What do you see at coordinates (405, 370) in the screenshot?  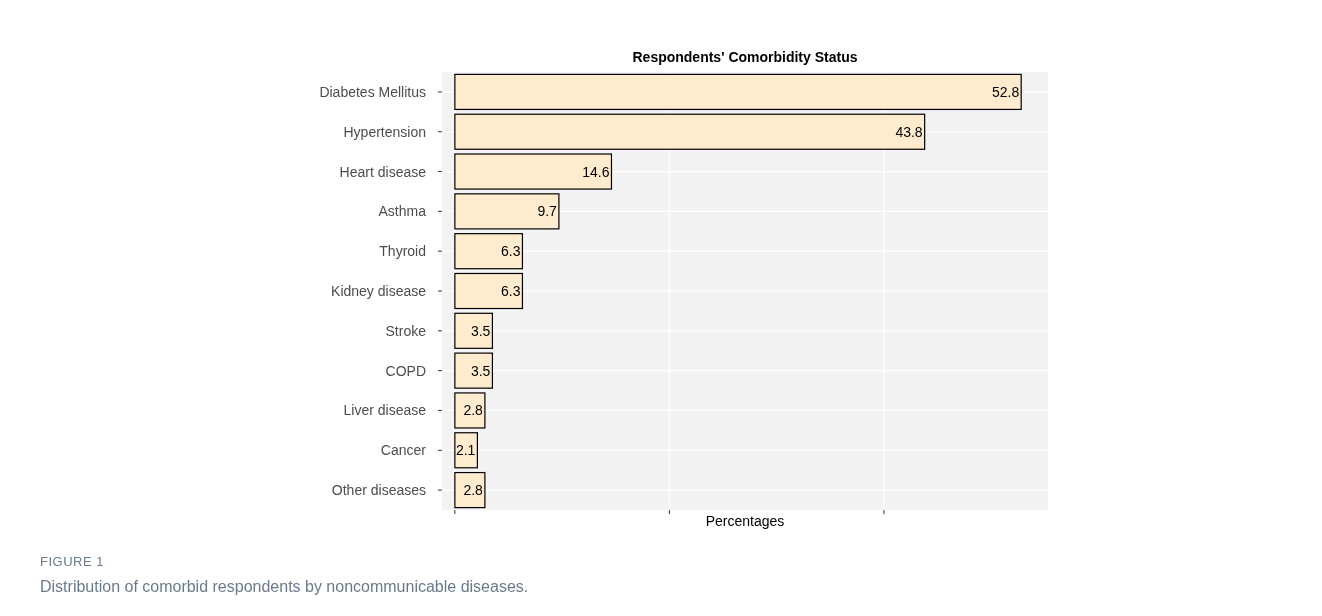 I see `y-tick-label: COPD` at bounding box center [405, 370].